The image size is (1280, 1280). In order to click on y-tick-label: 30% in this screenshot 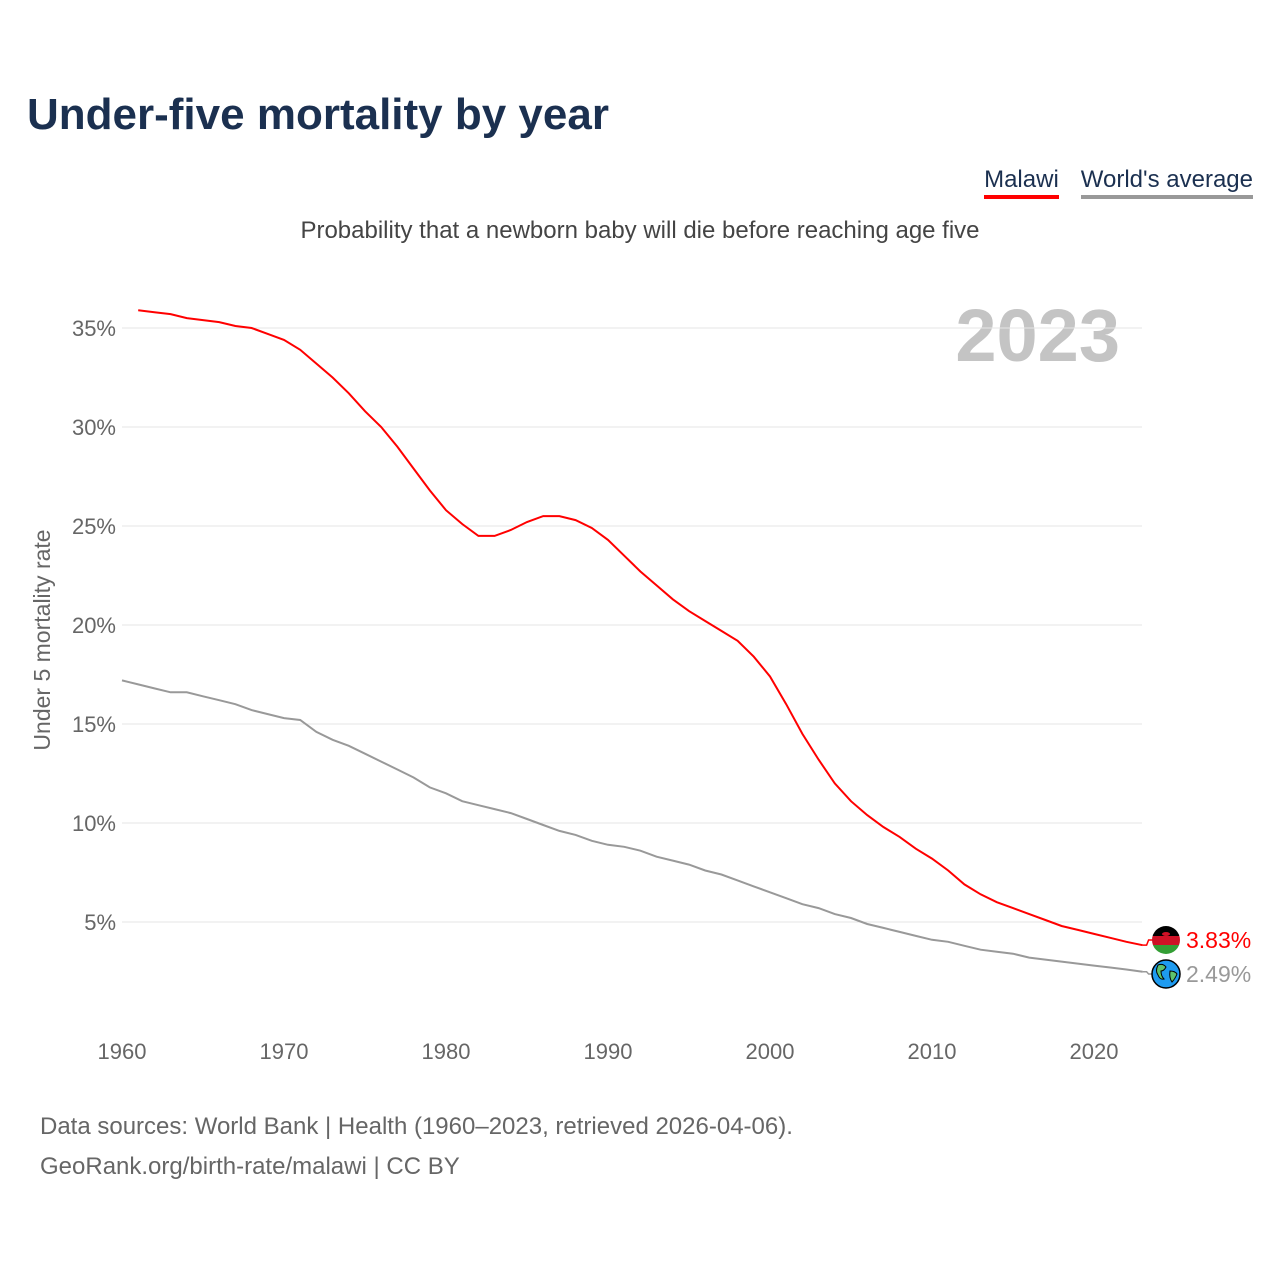, I will do `click(94, 427)`.